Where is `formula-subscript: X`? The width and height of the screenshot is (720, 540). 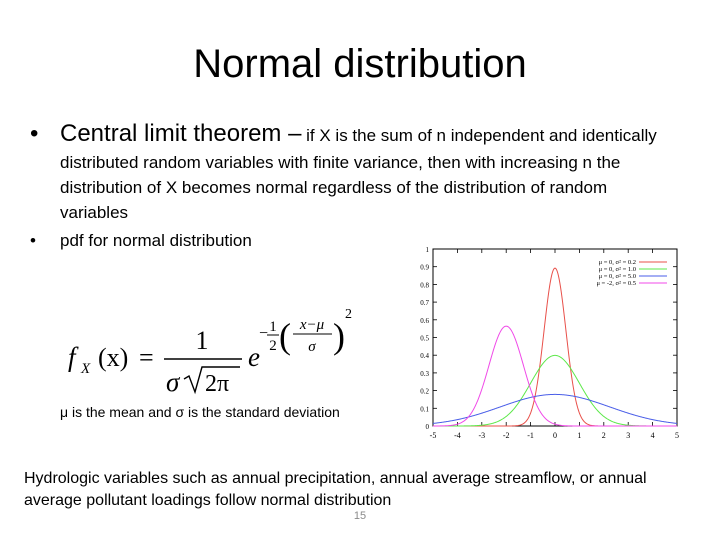
formula-subscript: X is located at coordinates (85, 369).